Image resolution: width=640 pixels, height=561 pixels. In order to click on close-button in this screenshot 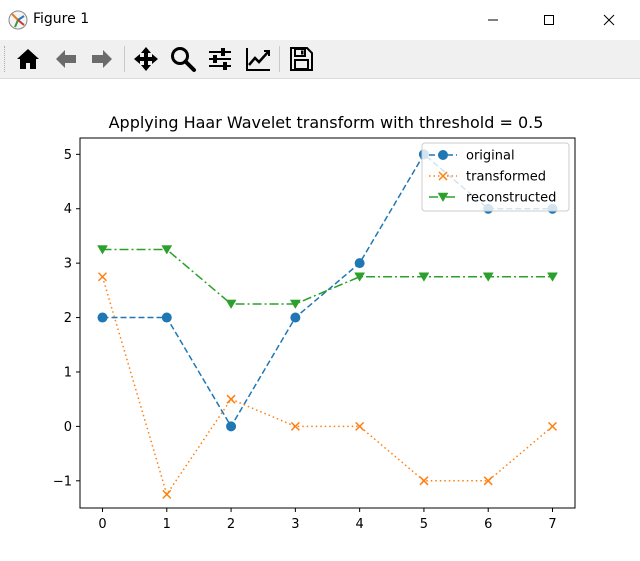, I will do `click(609, 20)`.